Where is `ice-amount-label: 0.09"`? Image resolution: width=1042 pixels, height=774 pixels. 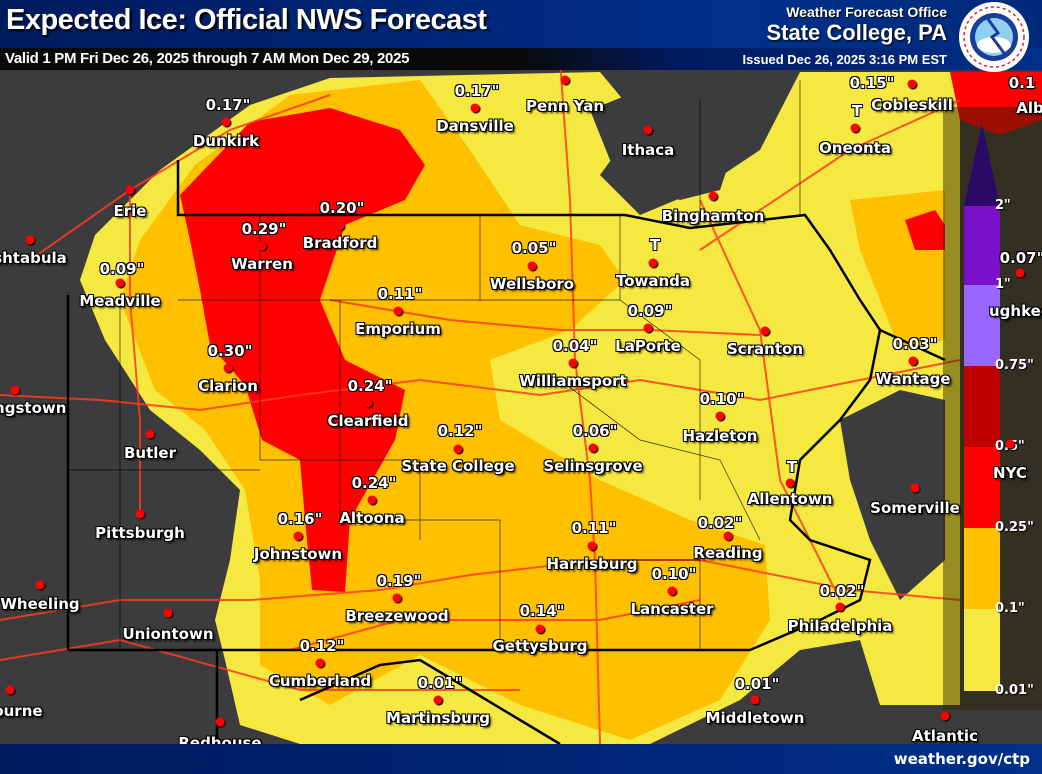 ice-amount-label: 0.09" is located at coordinates (650, 311).